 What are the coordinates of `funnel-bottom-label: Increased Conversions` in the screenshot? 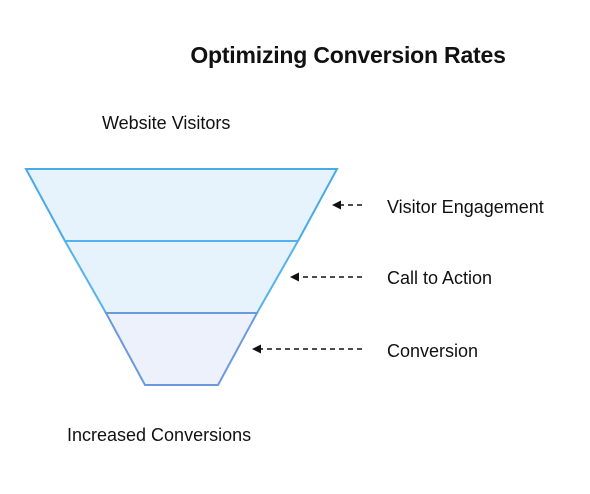 It's located at (159, 435).